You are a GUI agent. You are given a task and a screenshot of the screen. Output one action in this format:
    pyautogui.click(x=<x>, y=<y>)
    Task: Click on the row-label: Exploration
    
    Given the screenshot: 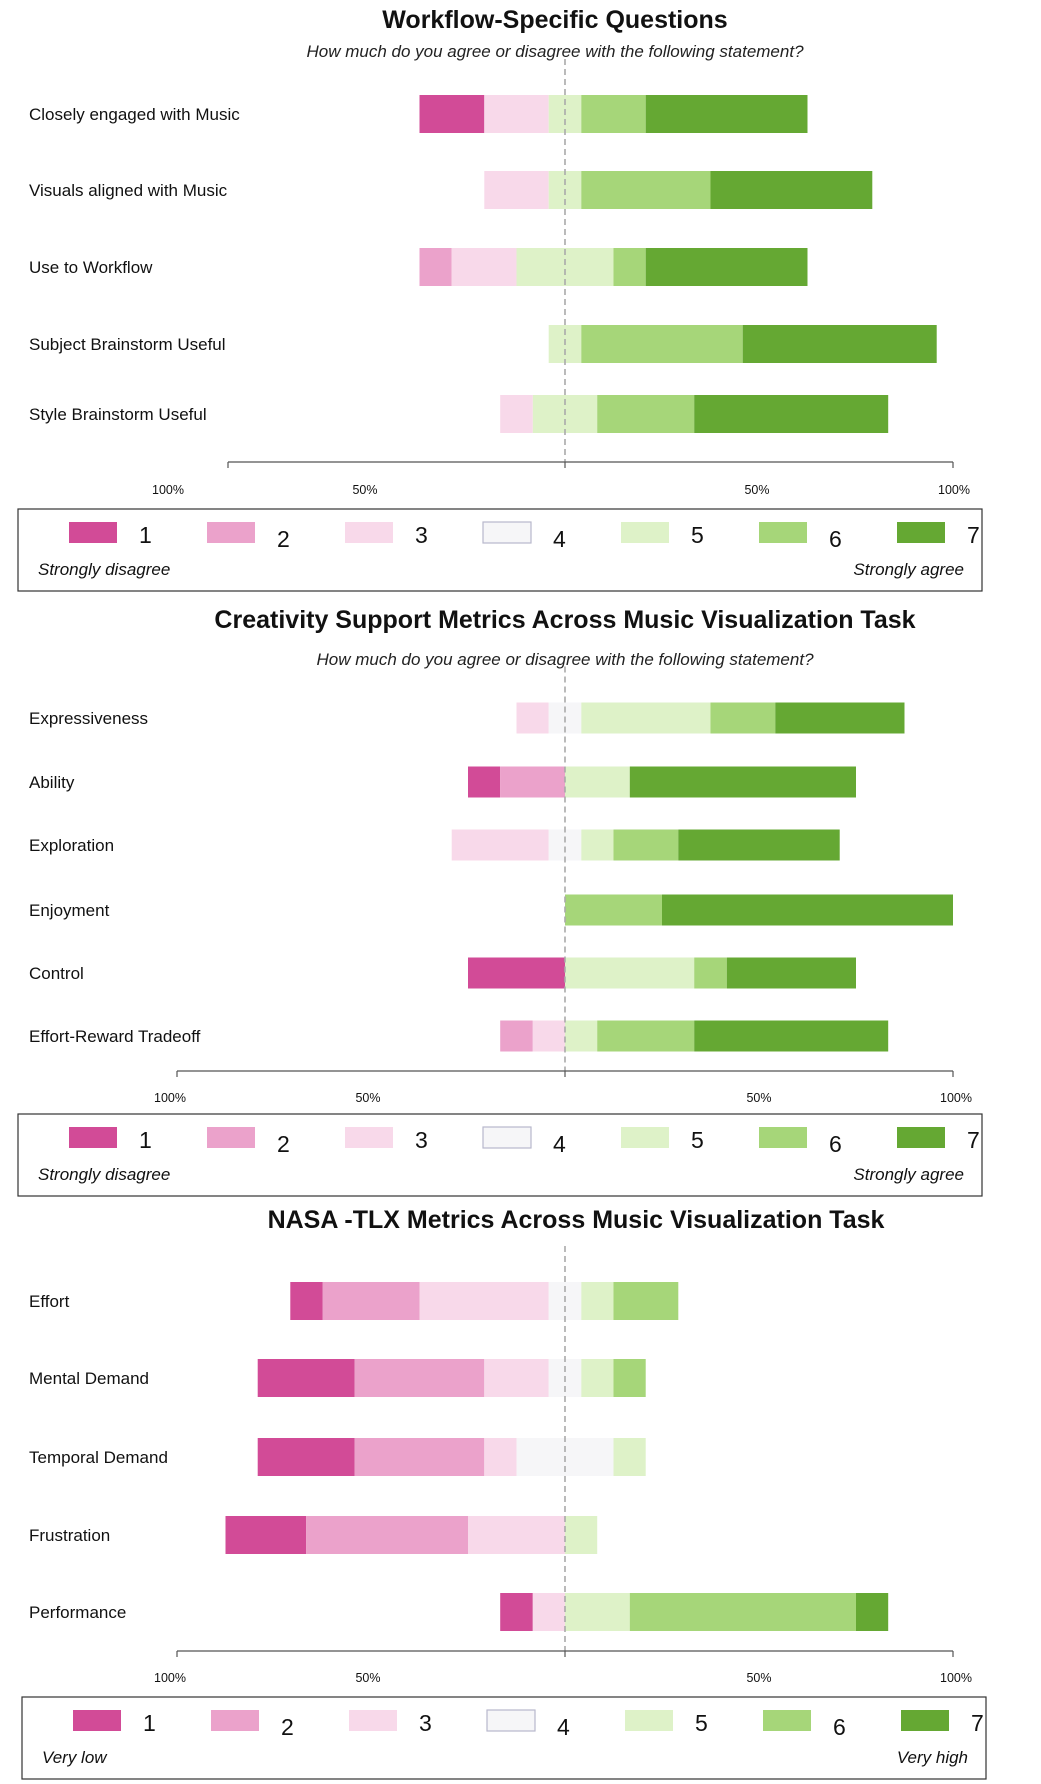 What is the action you would take?
    pyautogui.click(x=71, y=845)
    